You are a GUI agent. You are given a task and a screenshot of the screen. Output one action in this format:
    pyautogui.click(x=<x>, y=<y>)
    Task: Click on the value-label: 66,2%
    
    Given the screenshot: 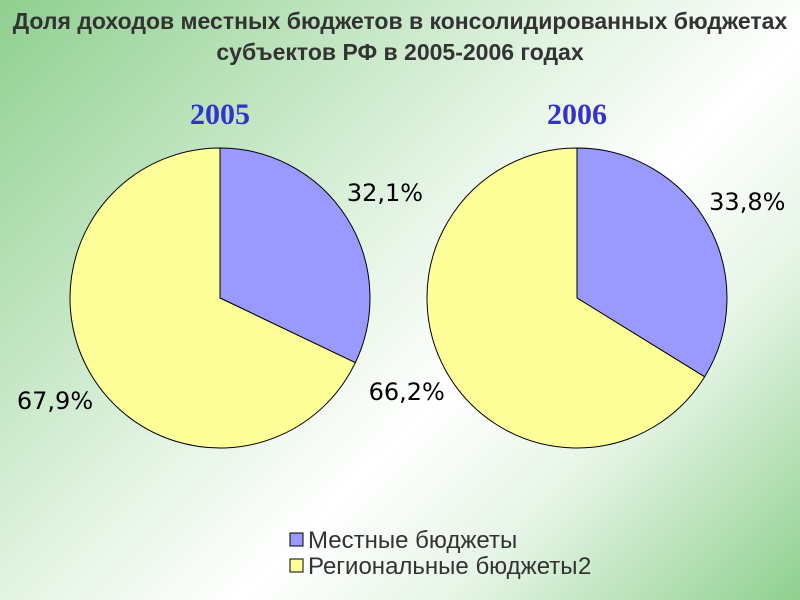 What is the action you would take?
    pyautogui.click(x=407, y=392)
    